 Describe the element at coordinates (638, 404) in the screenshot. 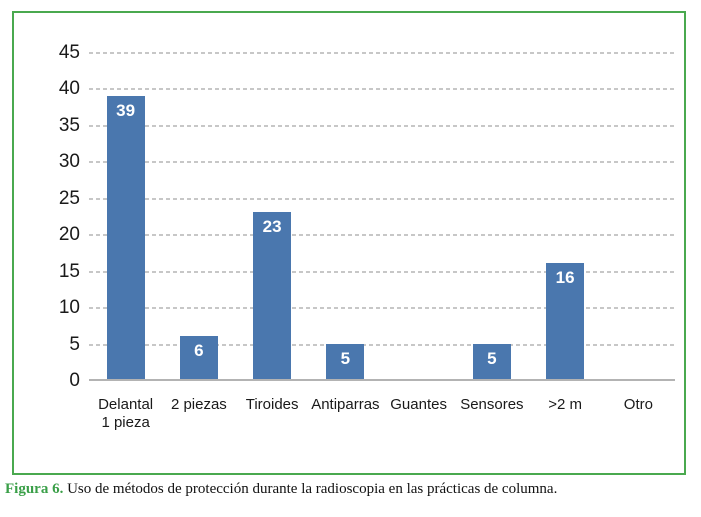

I see `x-category-label: Otro` at that location.